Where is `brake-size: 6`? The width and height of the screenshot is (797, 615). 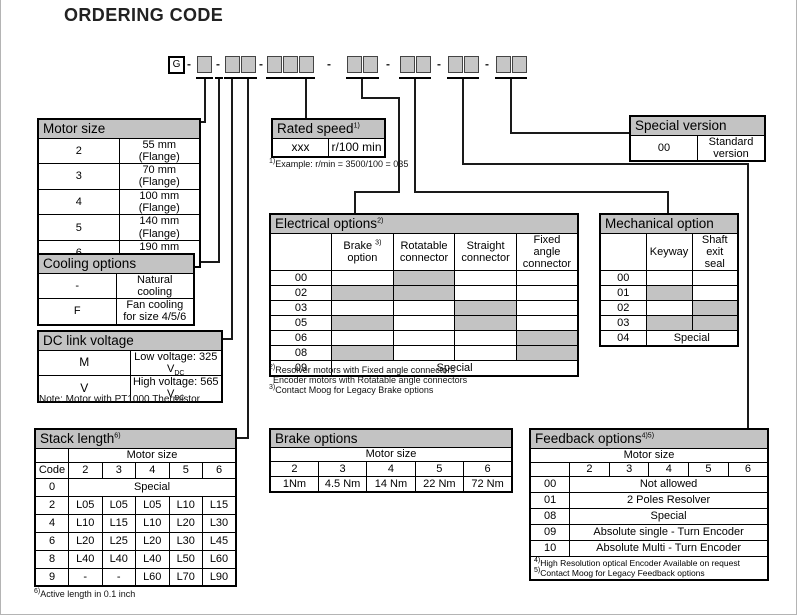
brake-size: 6 is located at coordinates (488, 469).